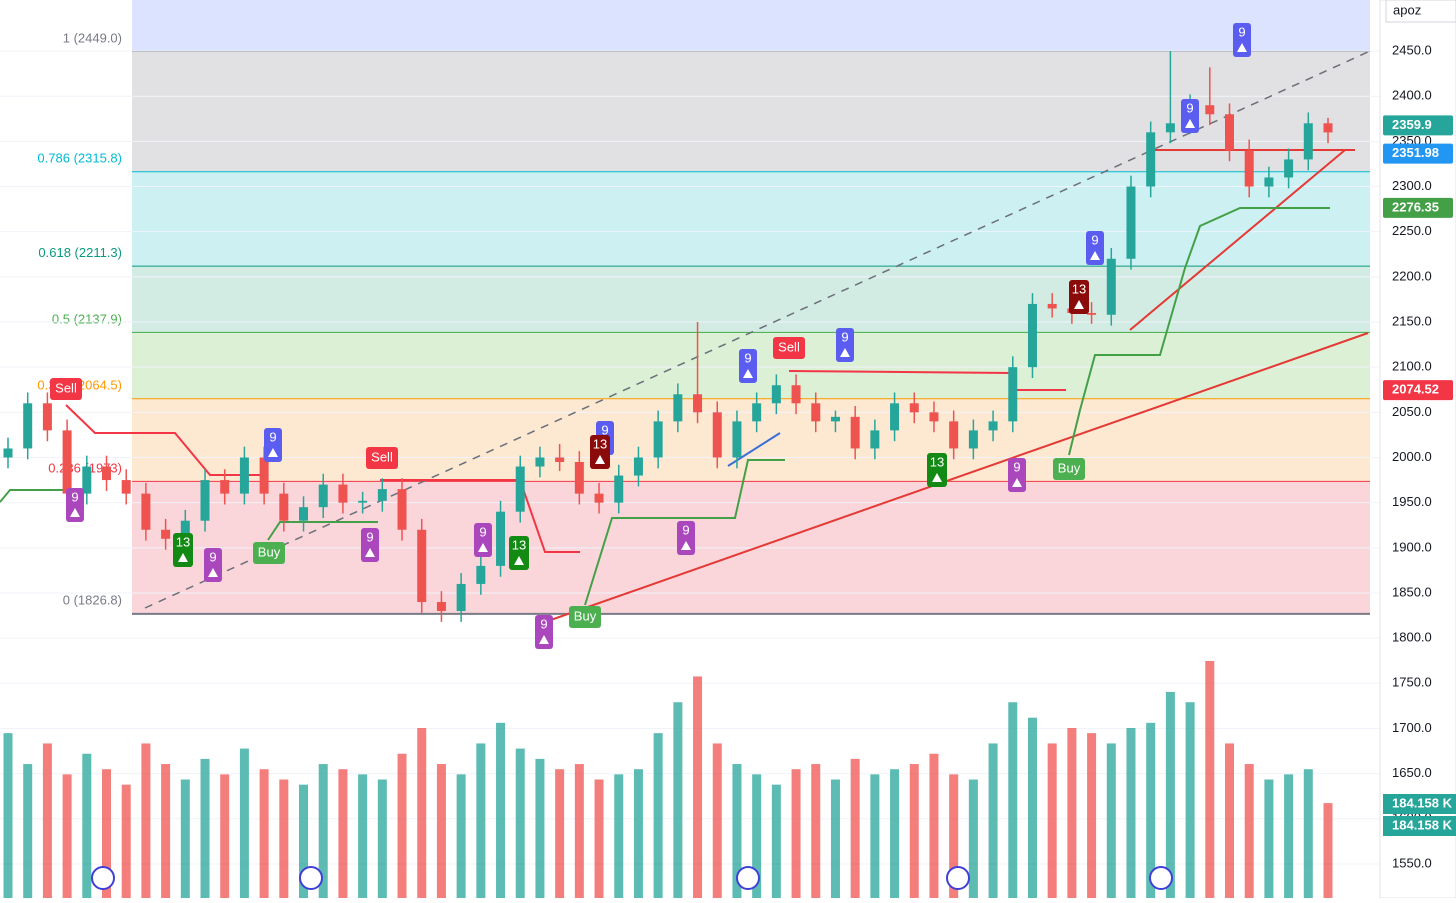 This screenshot has height=903, width=1456. What do you see at coordinates (1412, 320) in the screenshot?
I see `y-tick-label: 2150.0` at bounding box center [1412, 320].